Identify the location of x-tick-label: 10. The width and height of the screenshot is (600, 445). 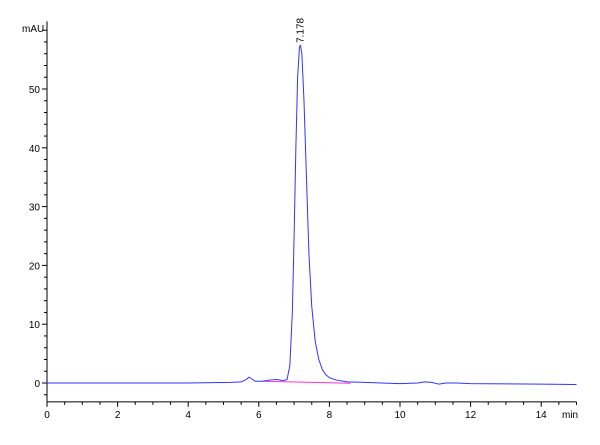
(400, 415).